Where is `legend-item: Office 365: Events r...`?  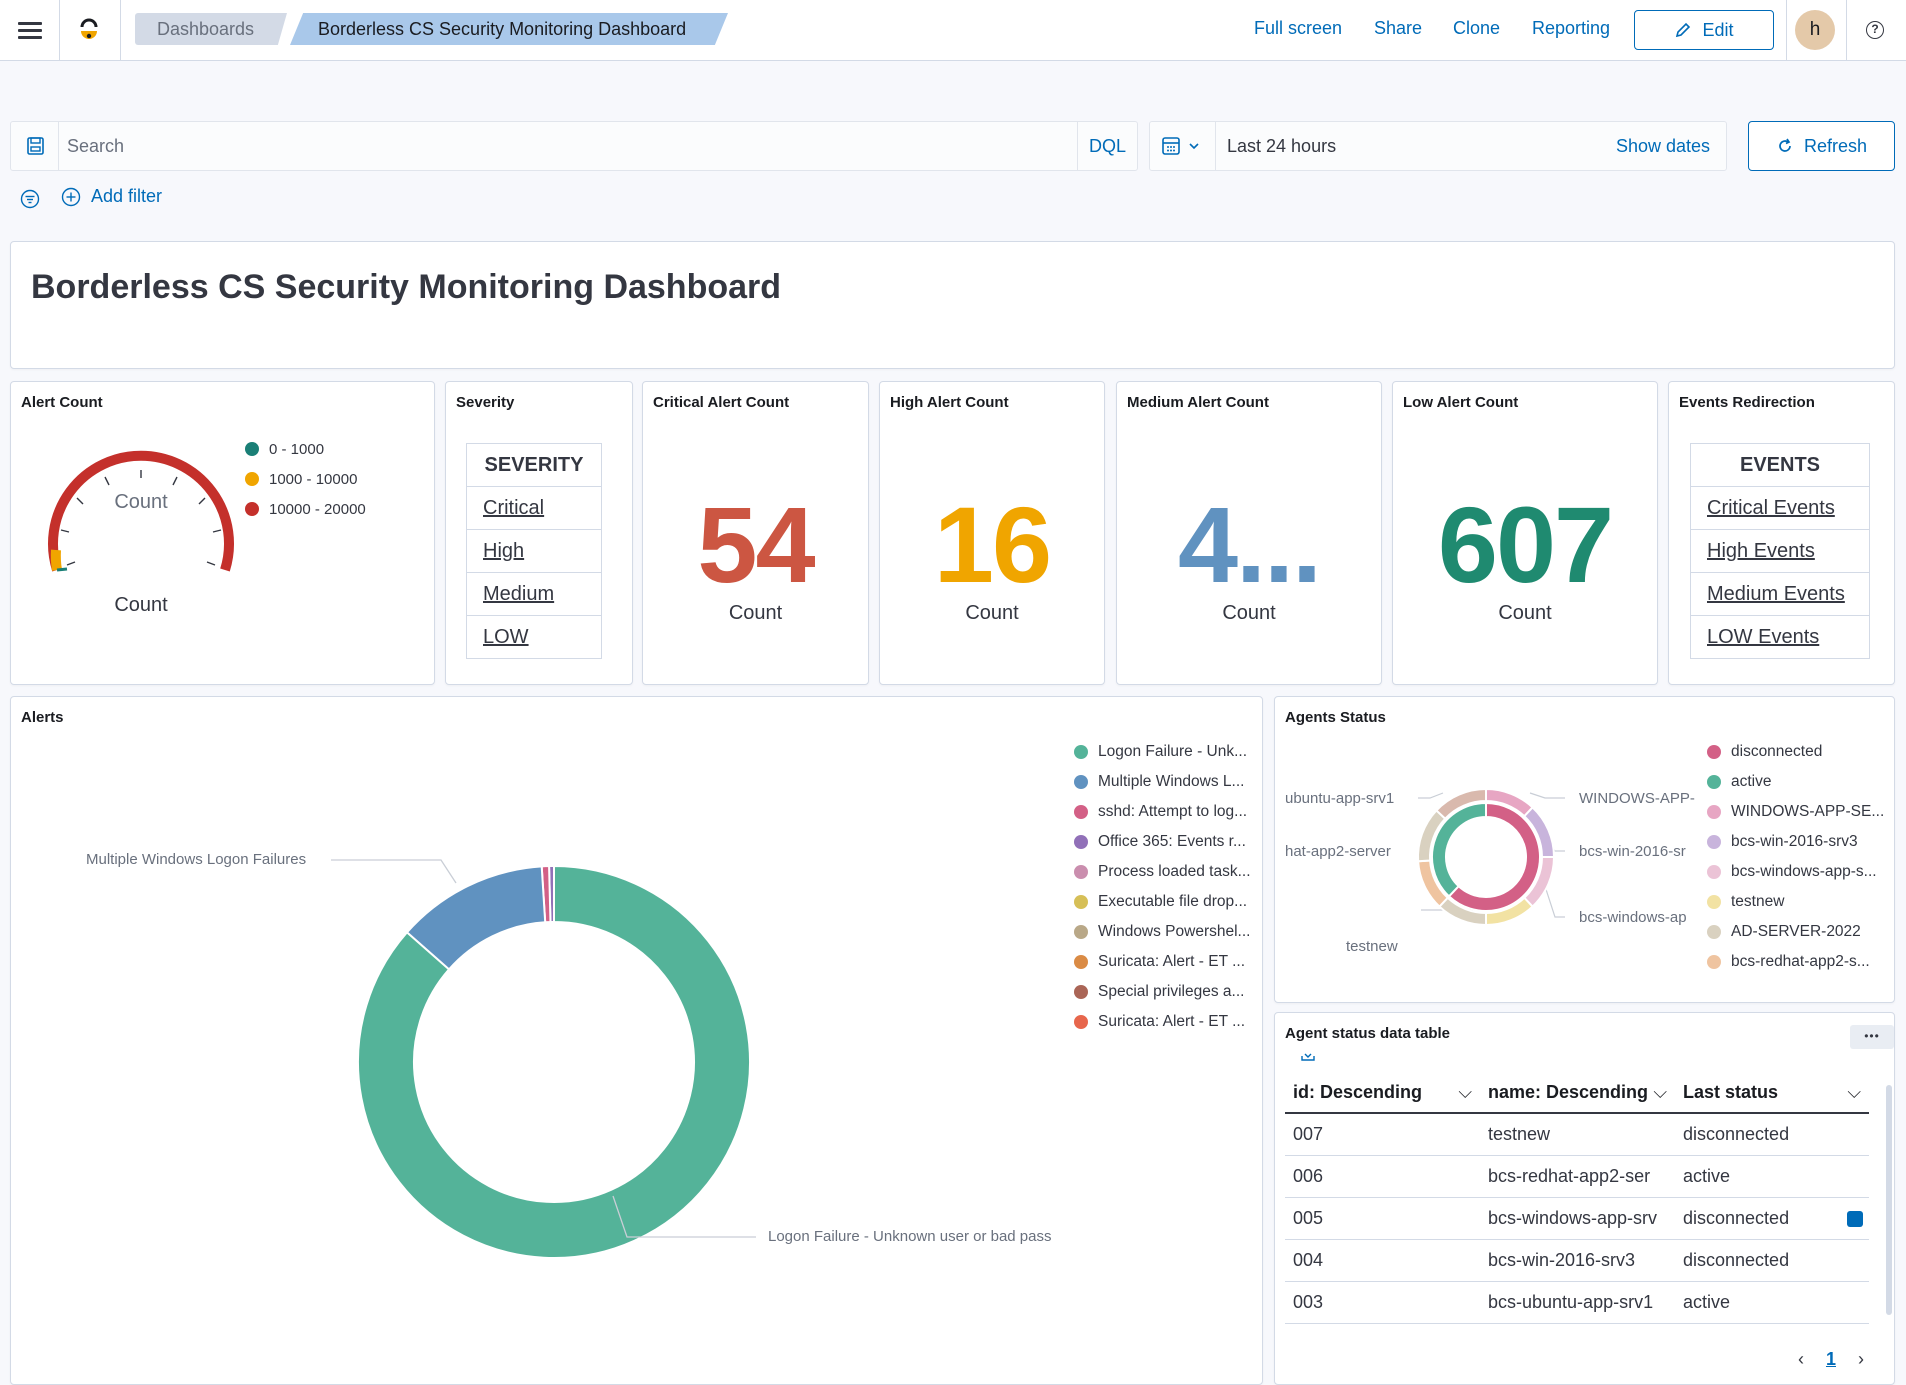
legend-item: Office 365: Events r... is located at coordinates (1162, 842).